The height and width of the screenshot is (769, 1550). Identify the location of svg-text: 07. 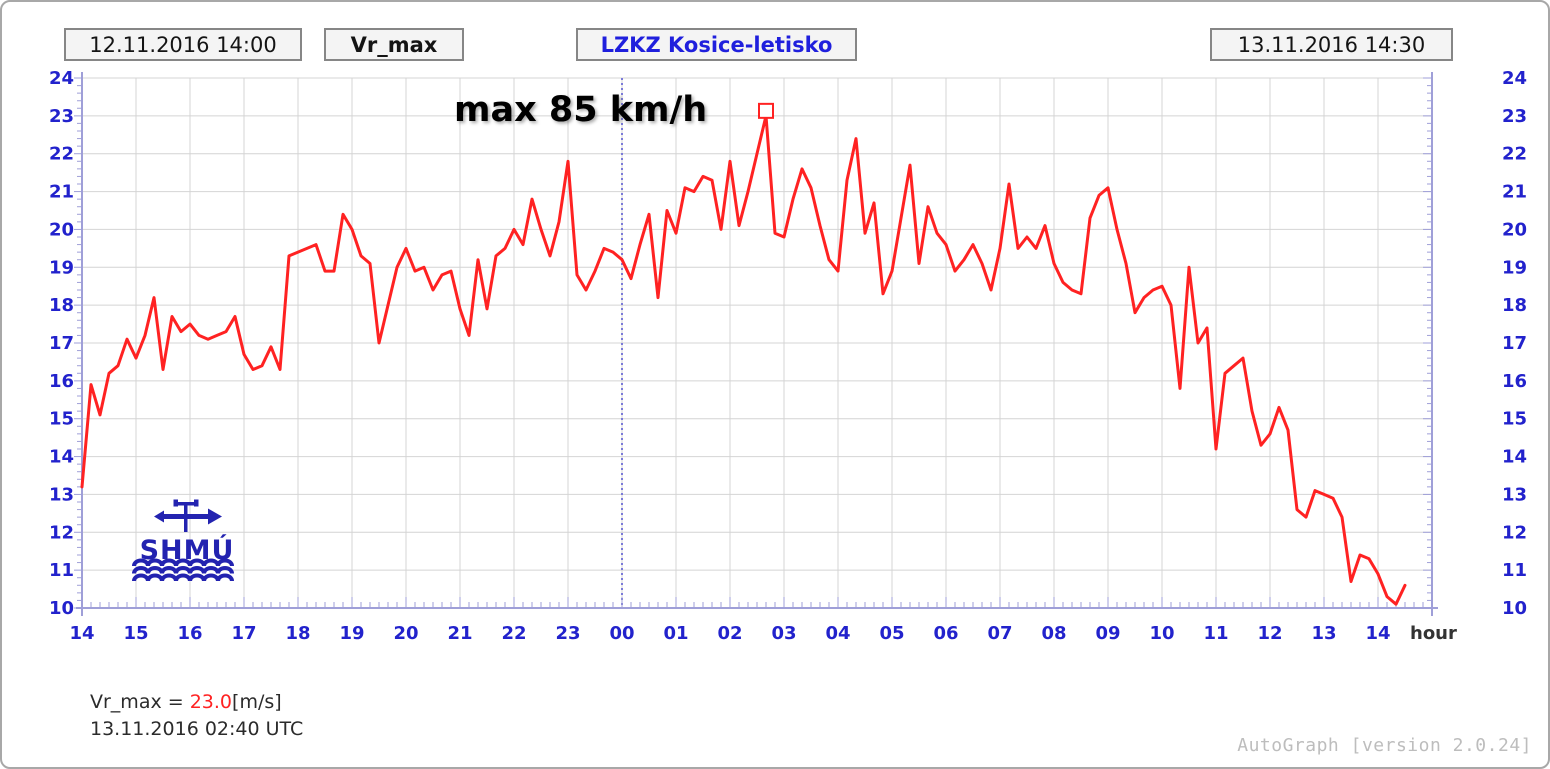
(999, 633).